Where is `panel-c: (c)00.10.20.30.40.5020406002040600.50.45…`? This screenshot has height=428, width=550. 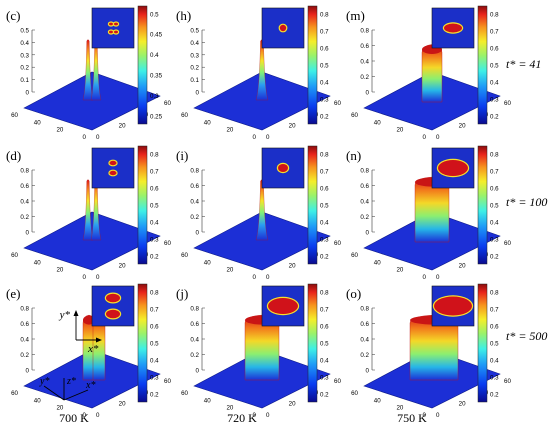
panel-c: (c)00.10.20.30.40.5020406002040600.50.45… is located at coordinates (88, 73).